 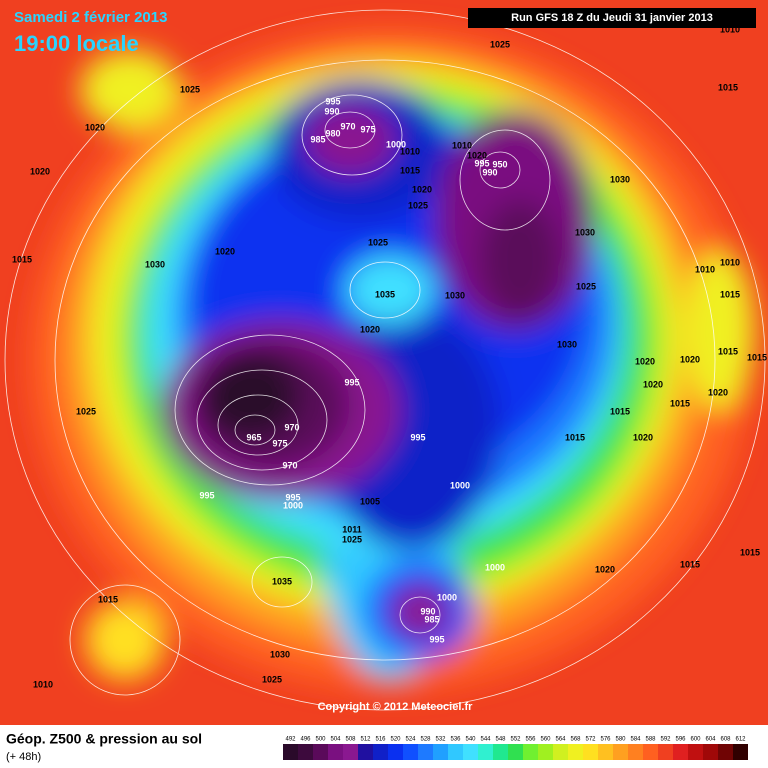 I want to click on pressure-label: 1011, so click(x=352, y=529).